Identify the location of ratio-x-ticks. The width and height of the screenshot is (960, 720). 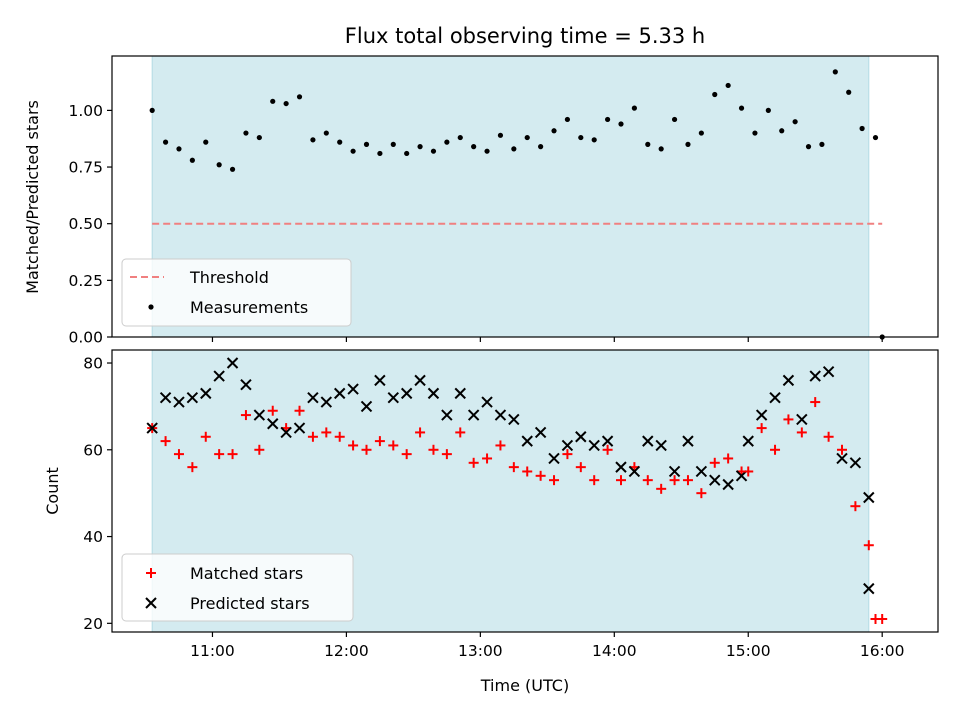
(547, 339).